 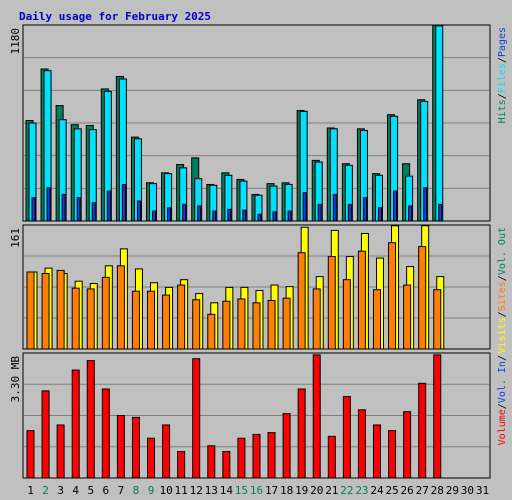 I want to click on legend-entry: Files, so click(x=502, y=78).